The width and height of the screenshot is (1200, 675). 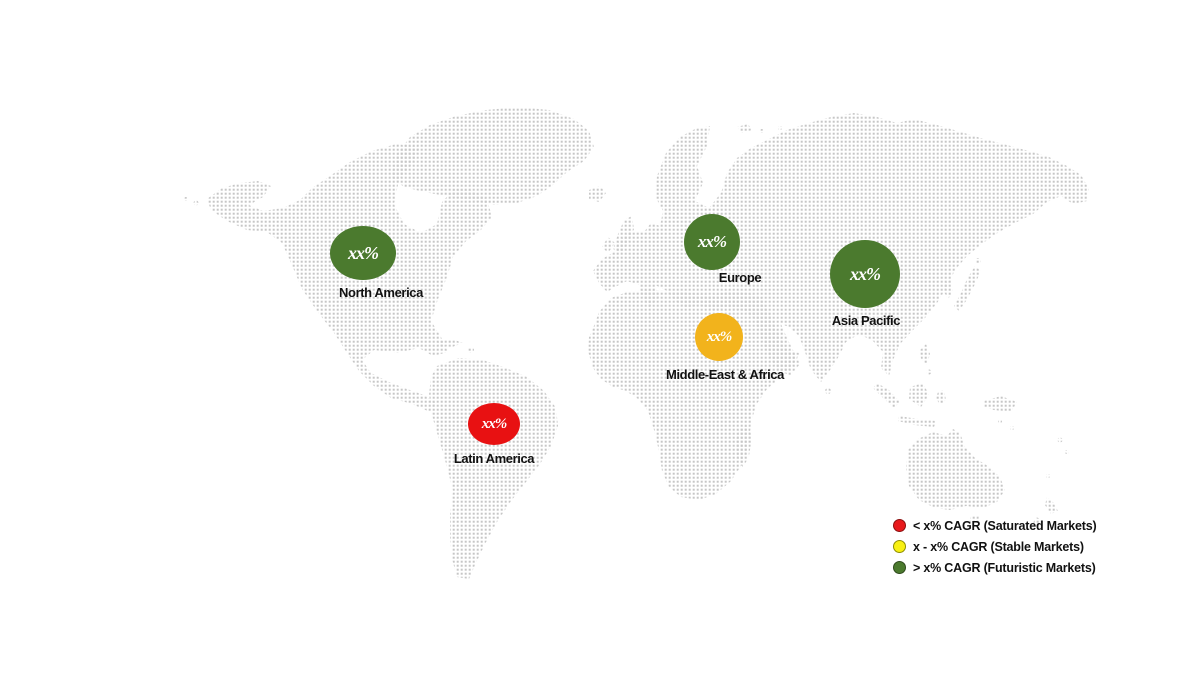 What do you see at coordinates (492, 156) in the screenshot?
I see `continent-greenland-arctic` at bounding box center [492, 156].